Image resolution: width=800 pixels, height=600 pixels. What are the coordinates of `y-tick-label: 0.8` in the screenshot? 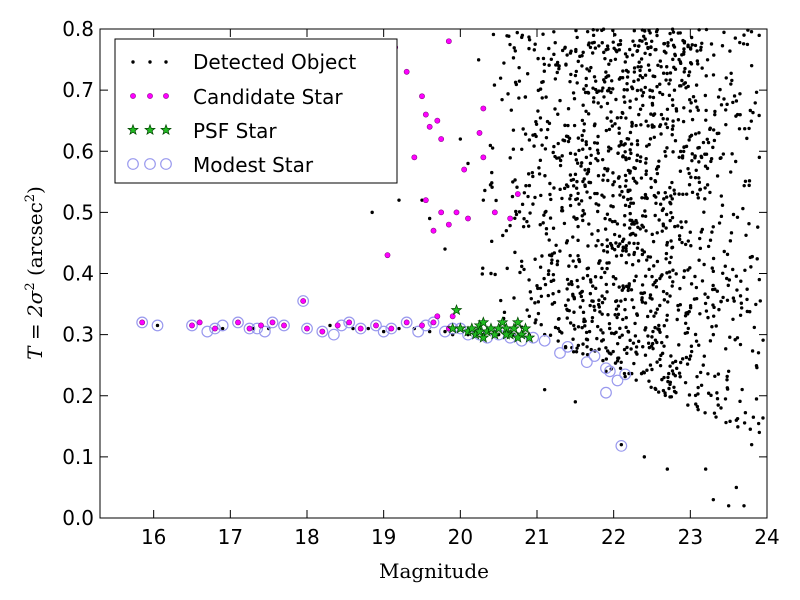 It's located at (78, 29).